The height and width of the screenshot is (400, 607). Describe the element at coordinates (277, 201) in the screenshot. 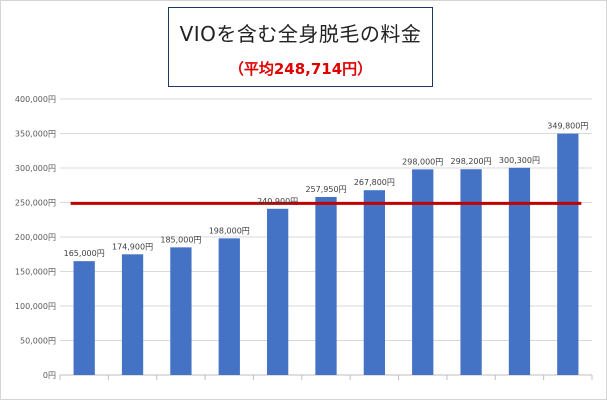

I see `data-label: 240,900円` at that location.